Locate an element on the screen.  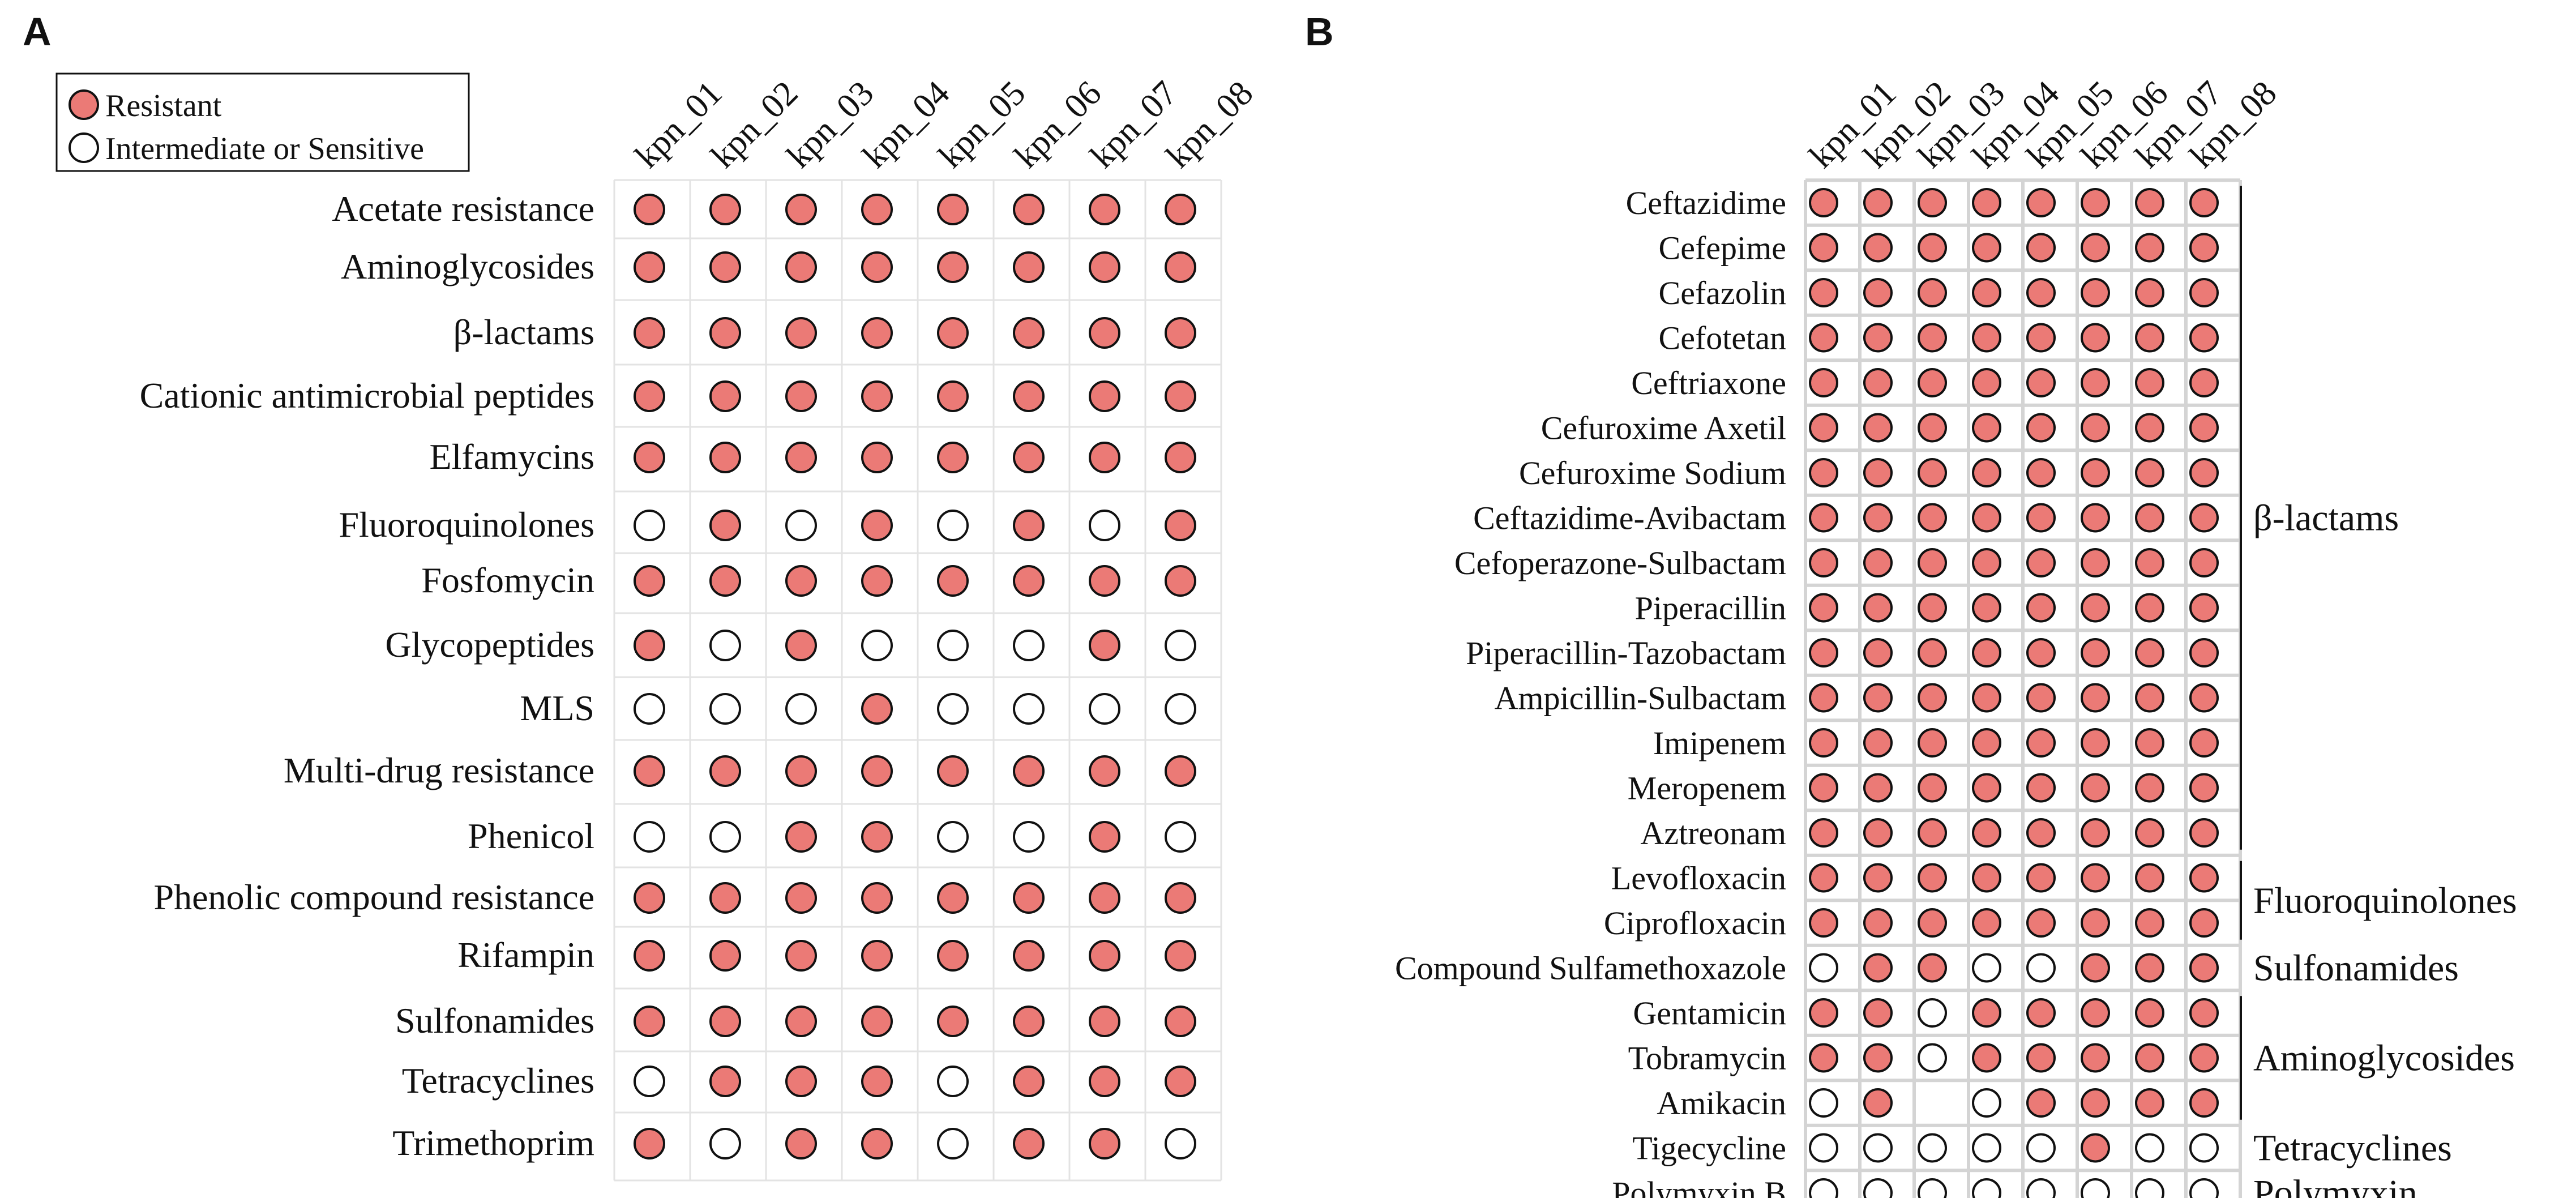
row-label: Cationic antimicrobial peptides is located at coordinates (367, 395).